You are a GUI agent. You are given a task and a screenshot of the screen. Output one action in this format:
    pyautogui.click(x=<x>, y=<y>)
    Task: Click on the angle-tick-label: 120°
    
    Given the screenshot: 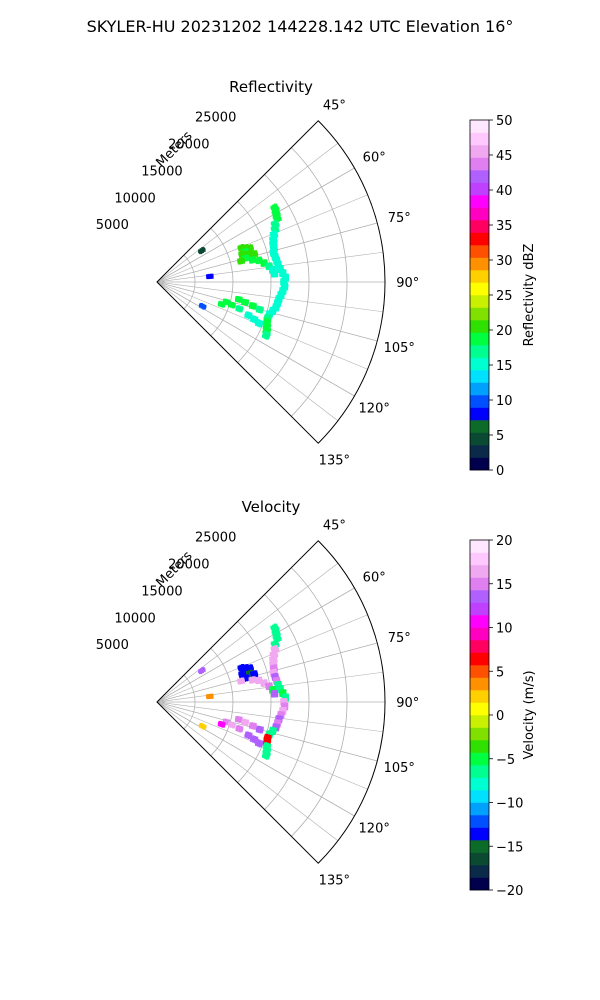 What is the action you would take?
    pyautogui.click(x=374, y=408)
    